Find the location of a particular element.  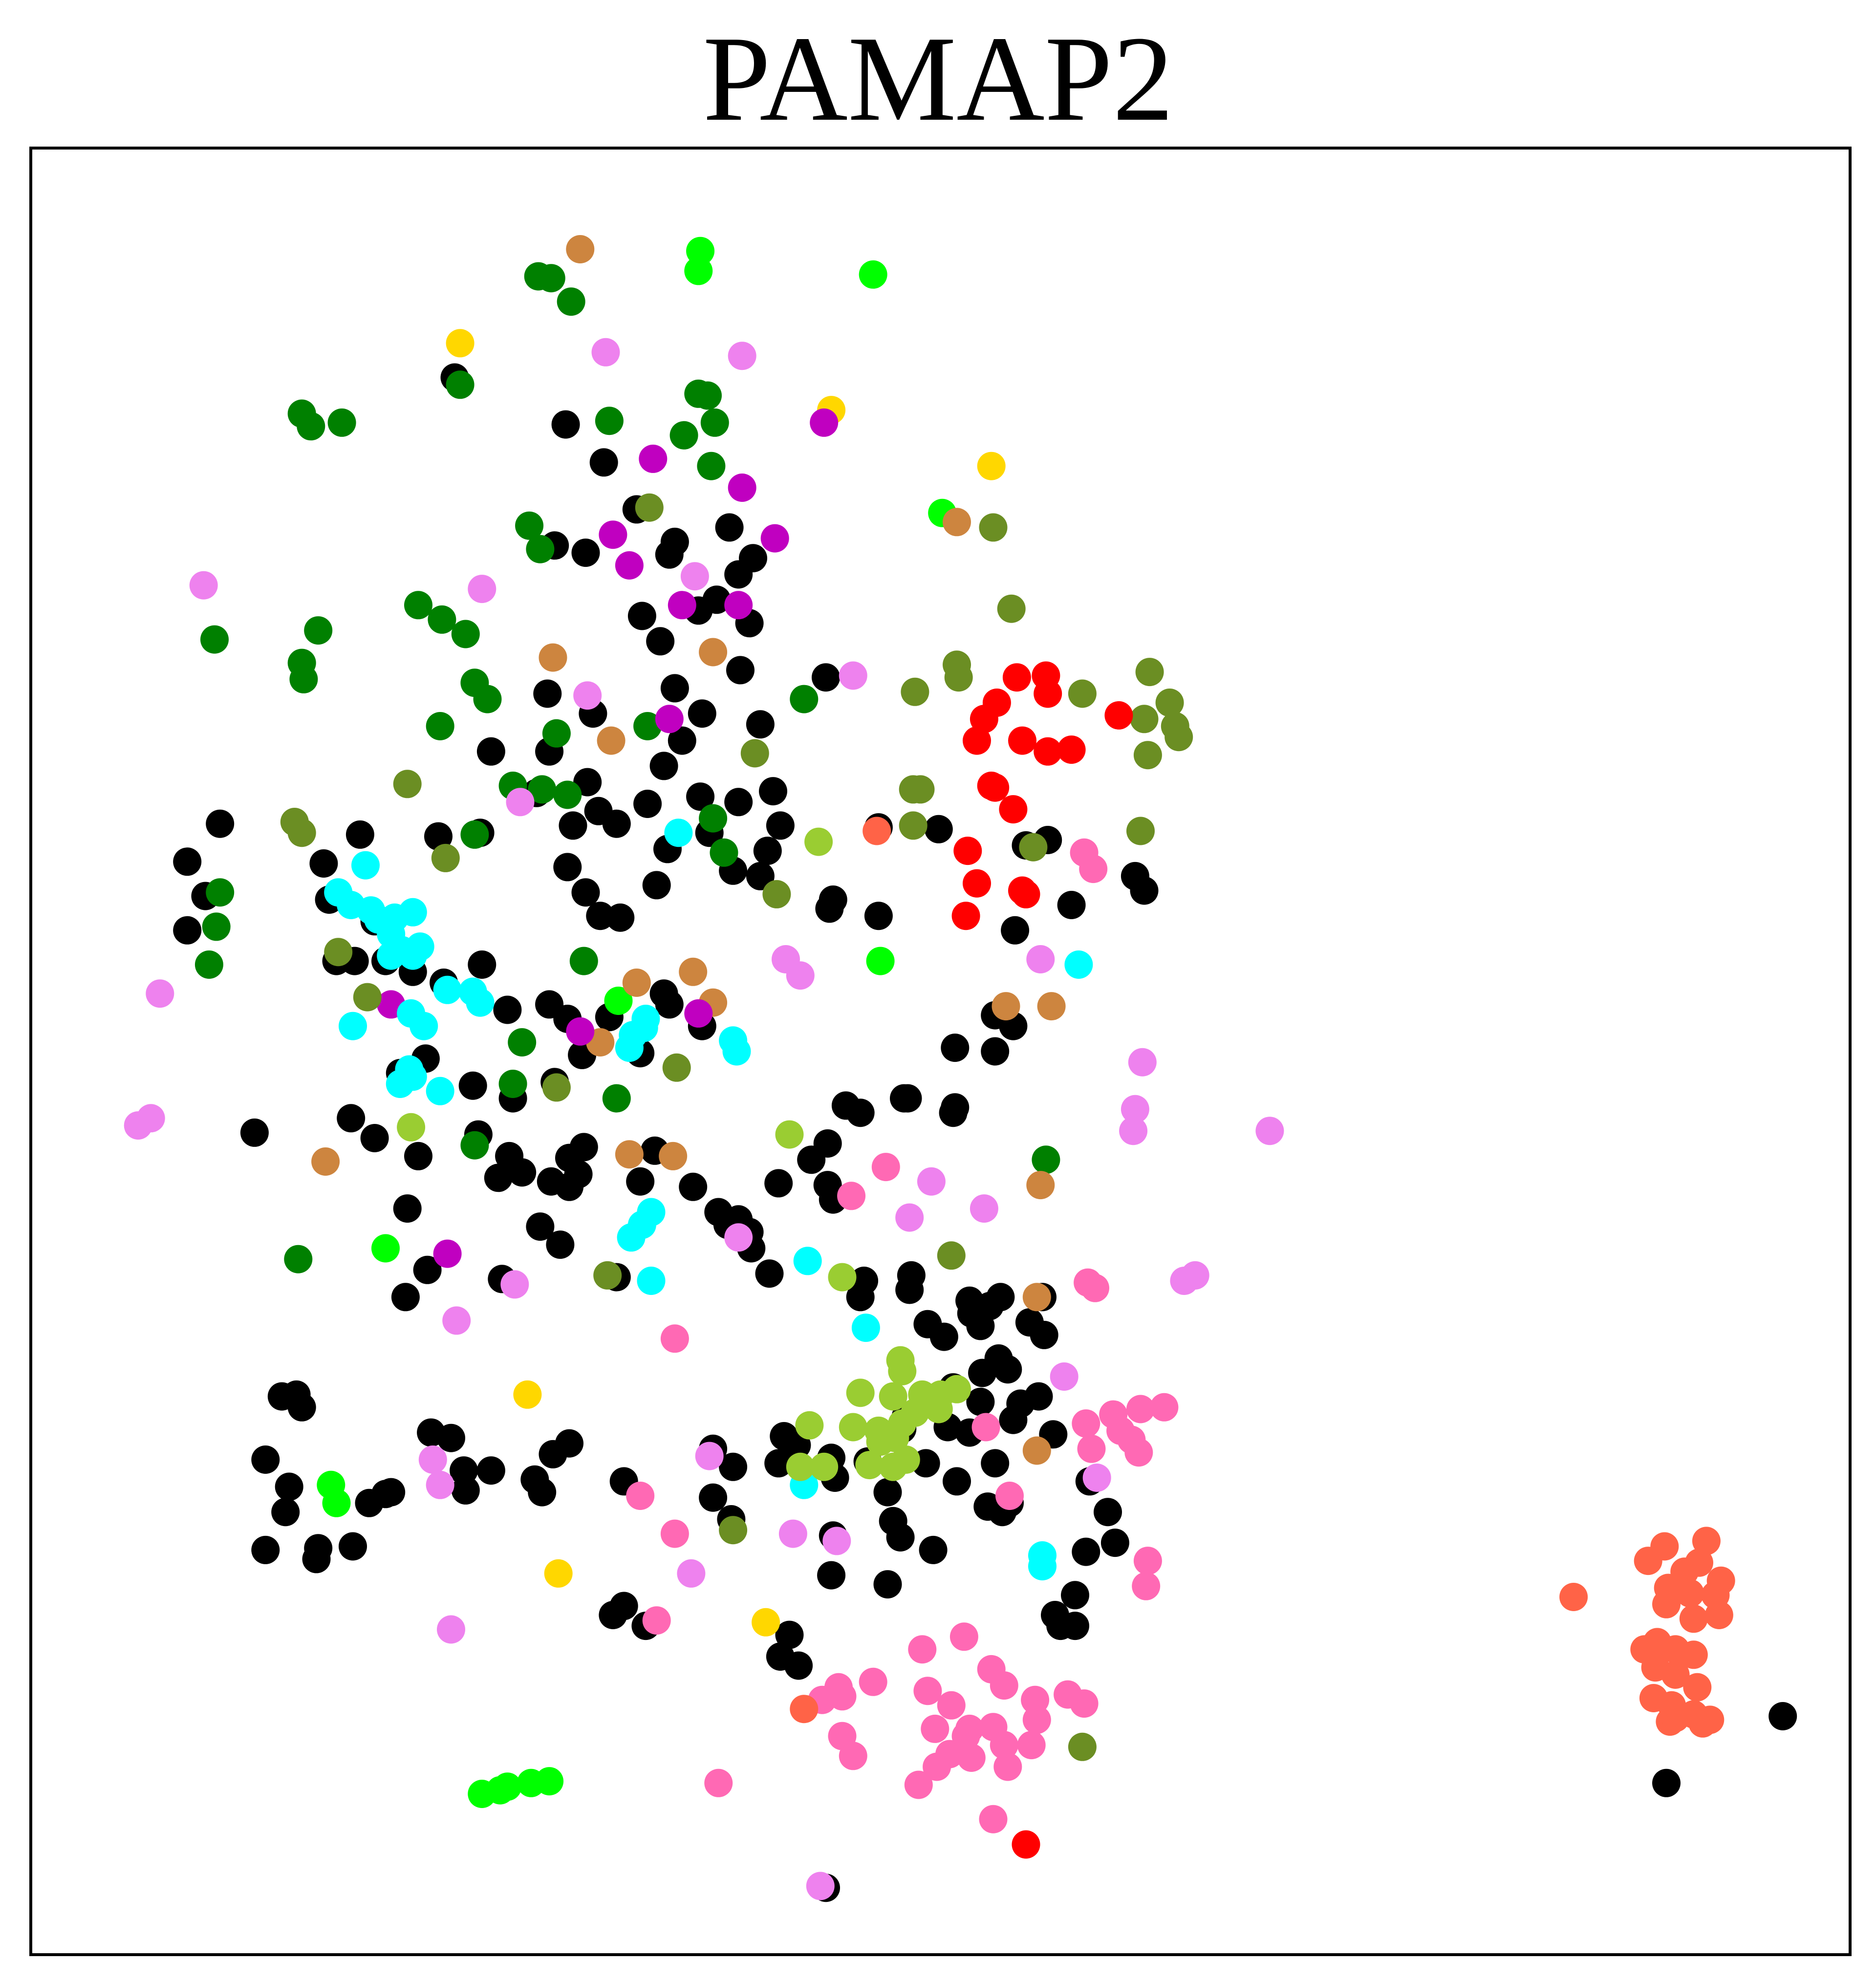

chart-title: PAMAP2 is located at coordinates (938, 79).